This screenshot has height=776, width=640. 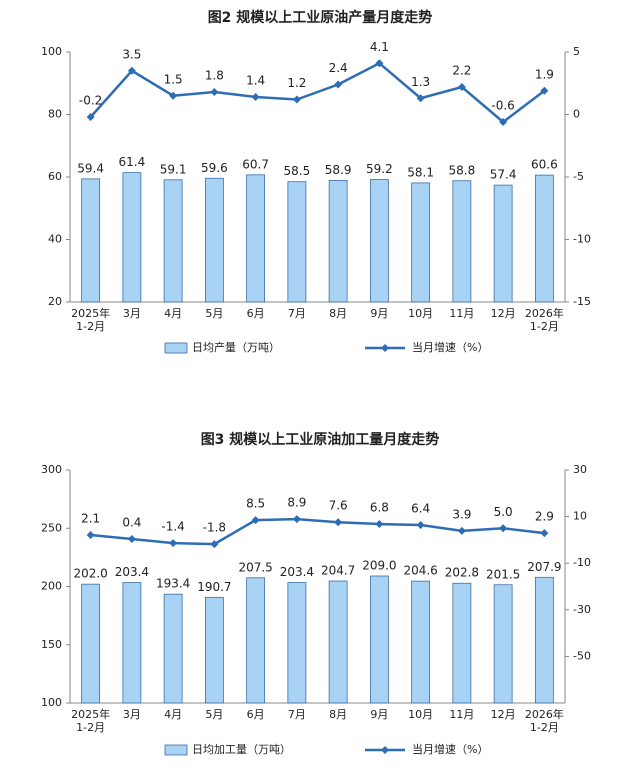 What do you see at coordinates (214, 313) in the screenshot?
I see `x-tick-label: 5月` at bounding box center [214, 313].